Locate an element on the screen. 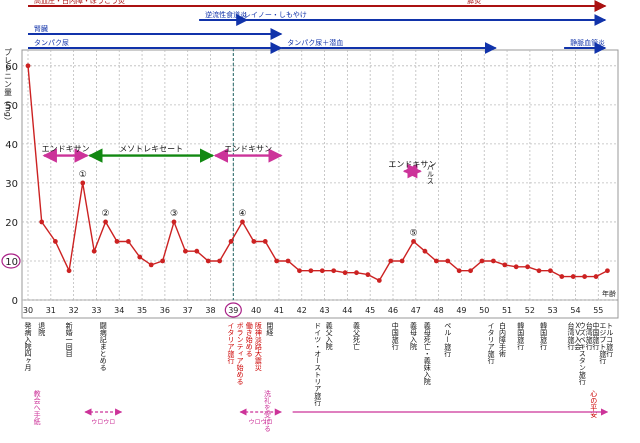 The width and height of the screenshot is (640, 443). y-tick-label: 60 is located at coordinates (11, 67).